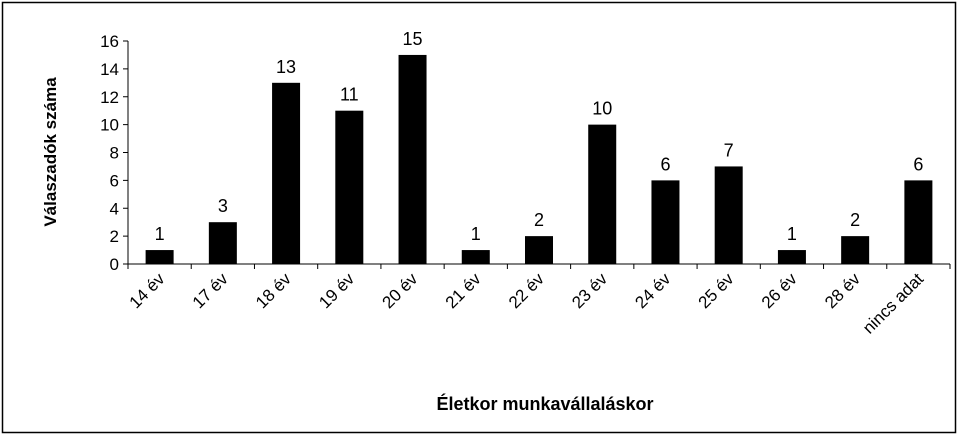 The image size is (959, 436). I want to click on y-axis-label: Válaszadók száma, so click(50, 152).